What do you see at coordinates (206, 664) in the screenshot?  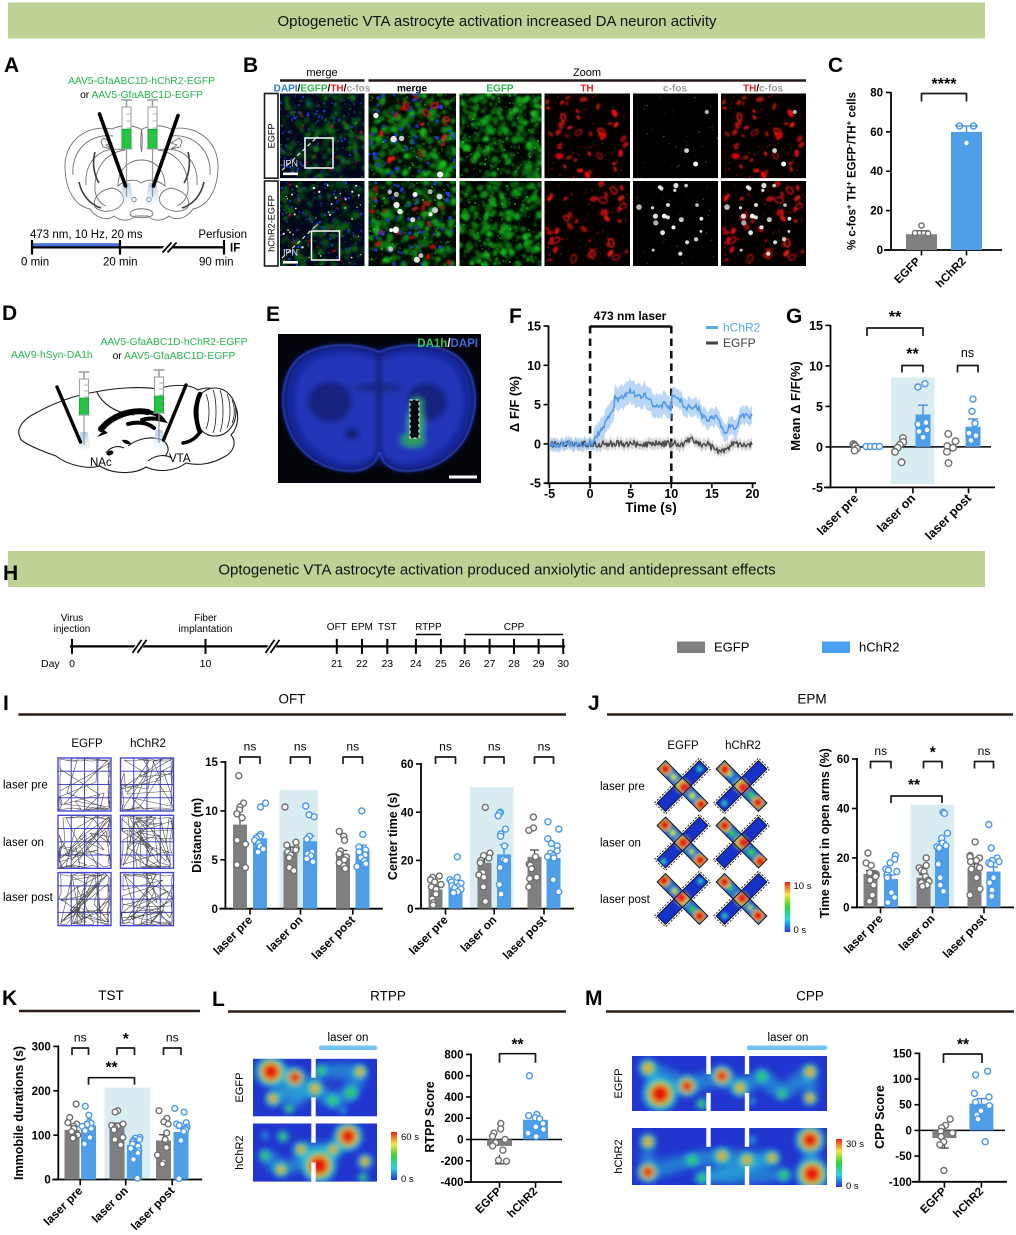 I see `svg-text: 10` at bounding box center [206, 664].